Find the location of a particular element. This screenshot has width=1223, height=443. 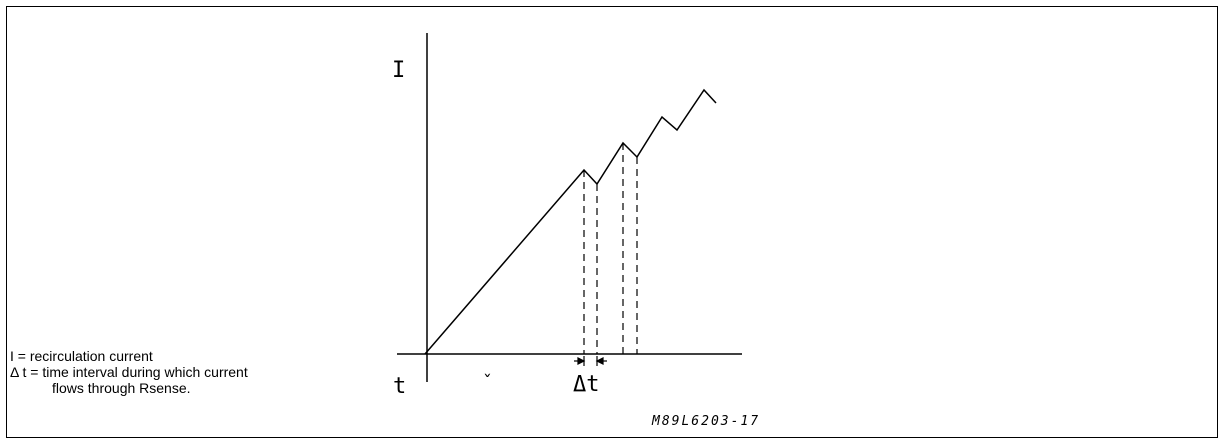

legend-current: I = recirculation current is located at coordinates (81, 356).